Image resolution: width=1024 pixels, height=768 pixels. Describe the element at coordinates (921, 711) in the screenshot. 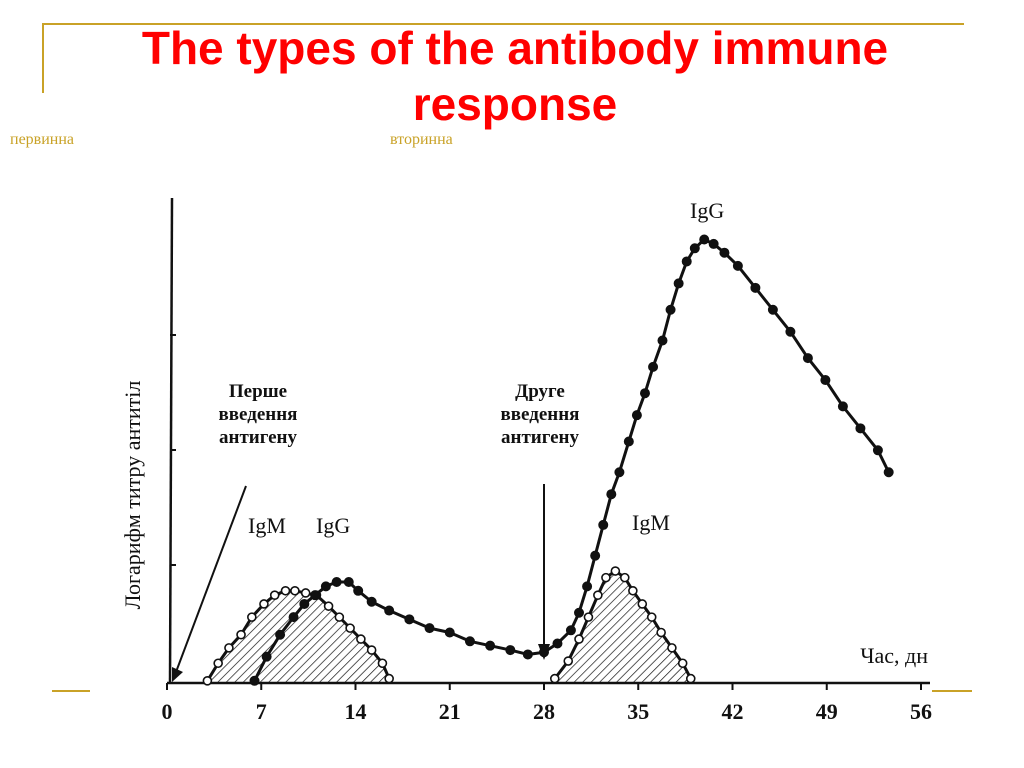

I see `x-tick-label-56: 56` at that location.